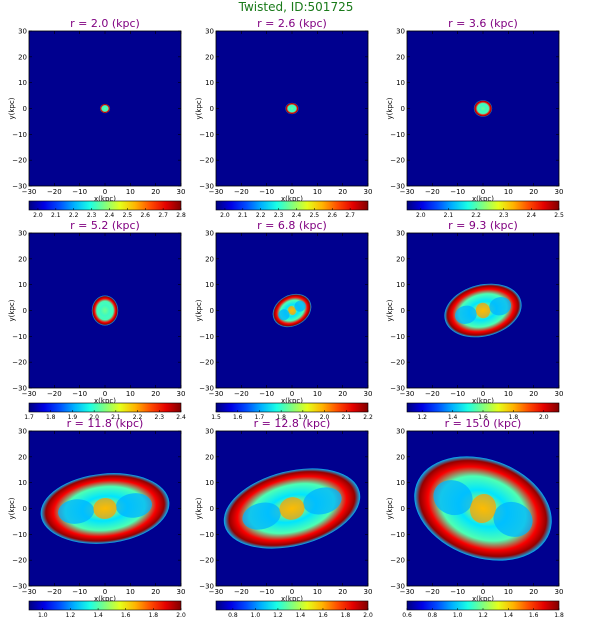 Image resolution: width=592 pixels, height=618 pixels. Describe the element at coordinates (292, 225) in the screenshot. I see `panel-title: r = 6.8 (kpc)` at that location.